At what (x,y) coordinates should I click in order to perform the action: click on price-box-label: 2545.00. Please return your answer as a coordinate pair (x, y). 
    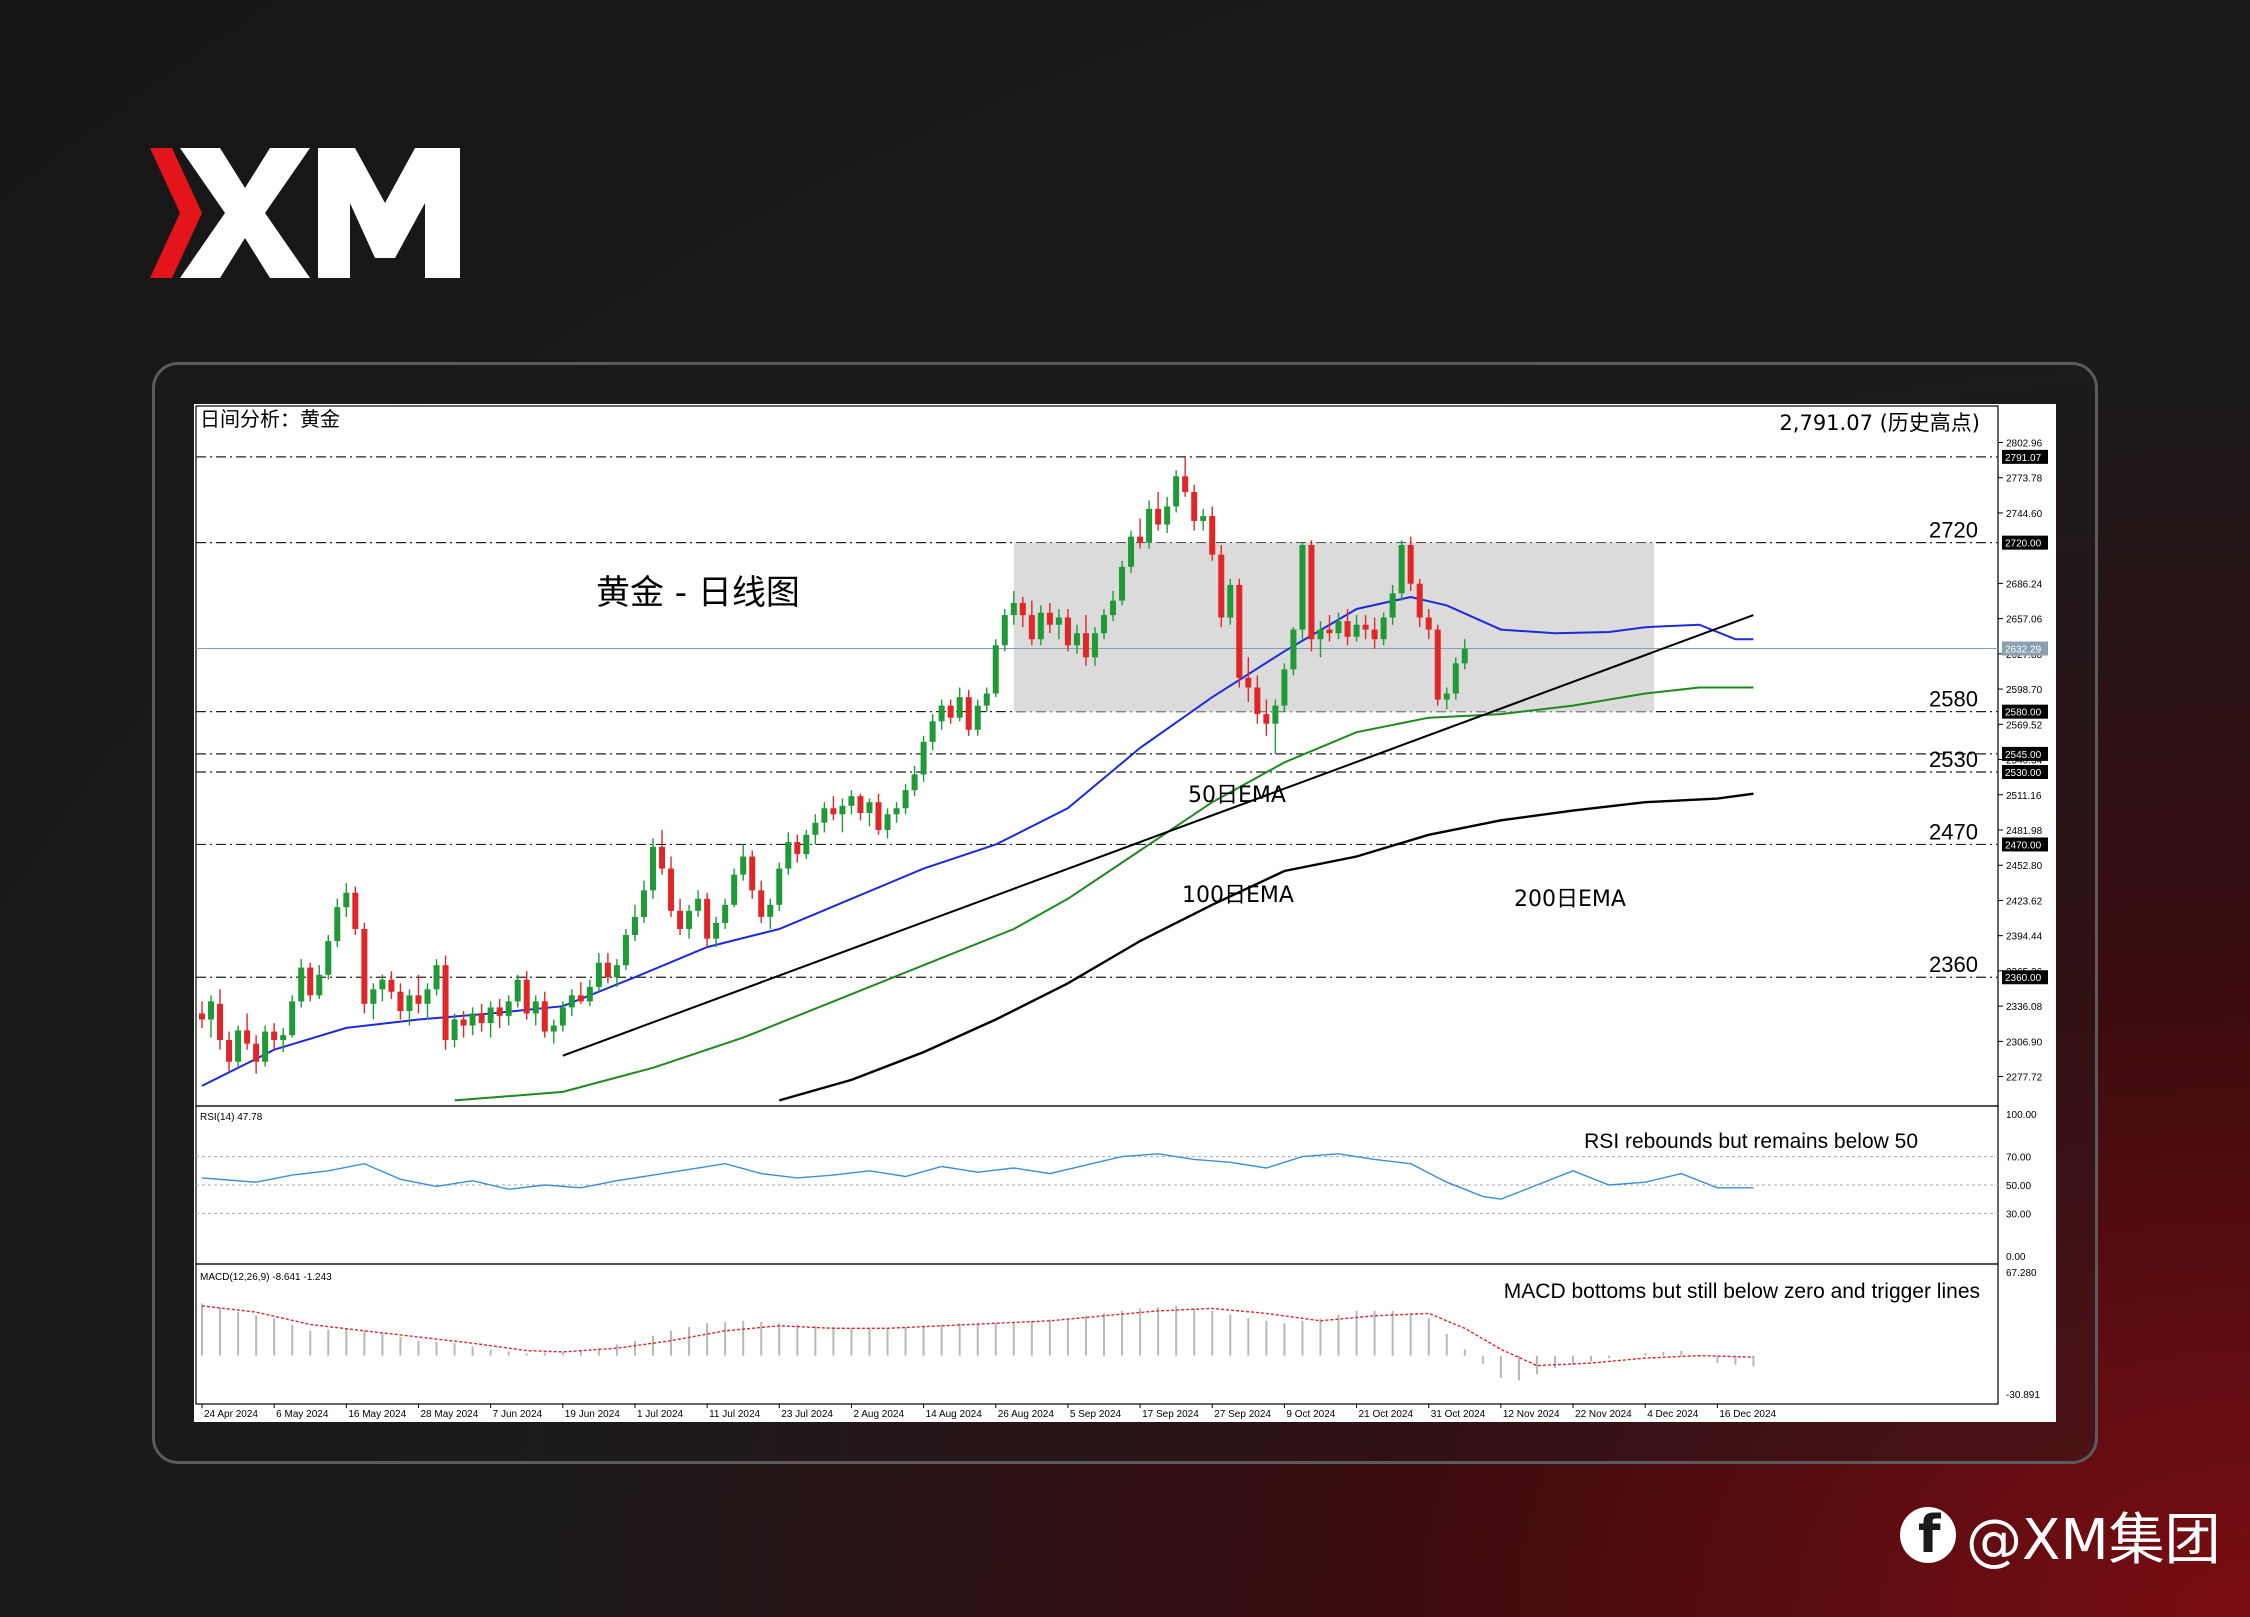
    Looking at the image, I should click on (2023, 755).